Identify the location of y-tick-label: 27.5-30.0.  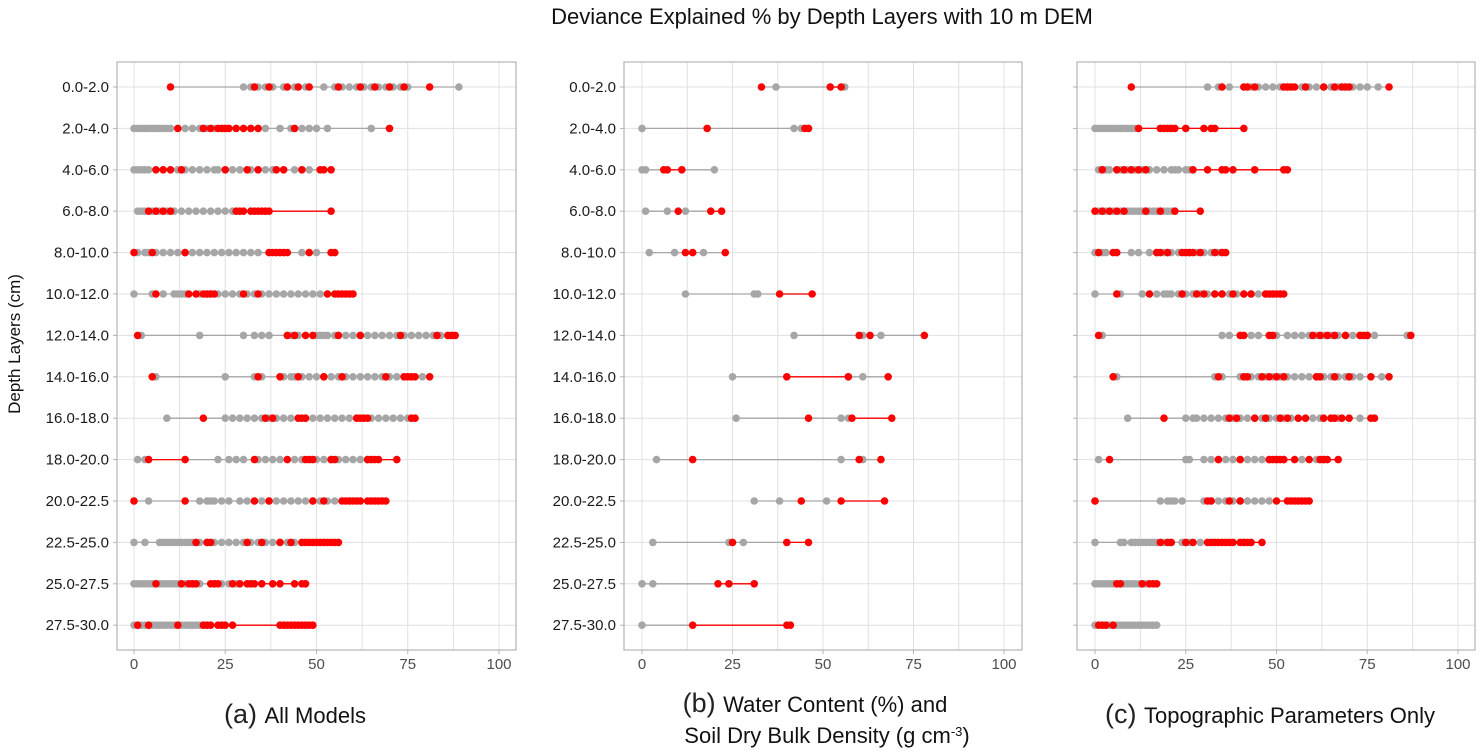
(584, 625).